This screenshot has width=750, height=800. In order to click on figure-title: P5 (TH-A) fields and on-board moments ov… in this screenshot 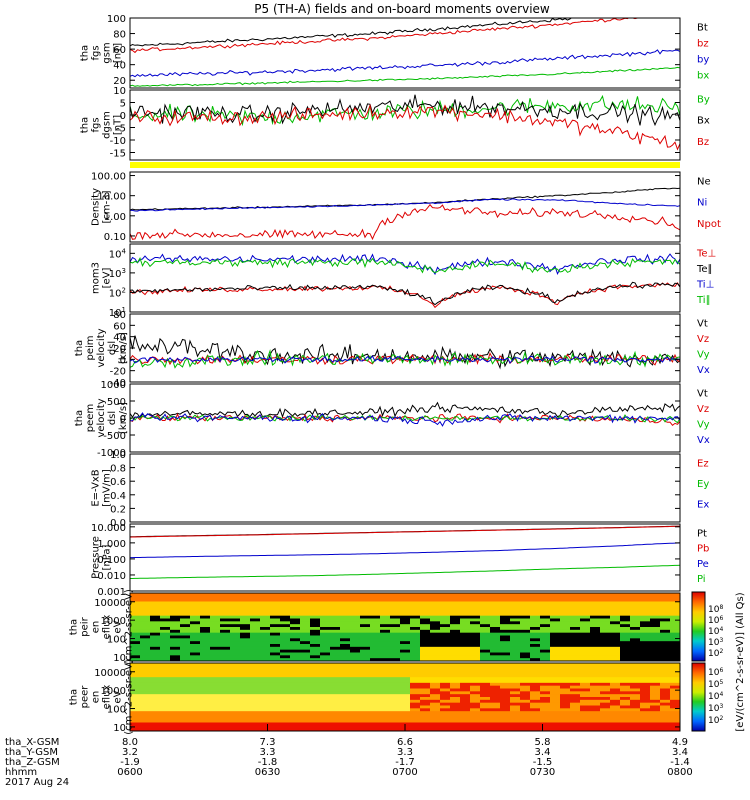, I will do `click(402, 9)`.